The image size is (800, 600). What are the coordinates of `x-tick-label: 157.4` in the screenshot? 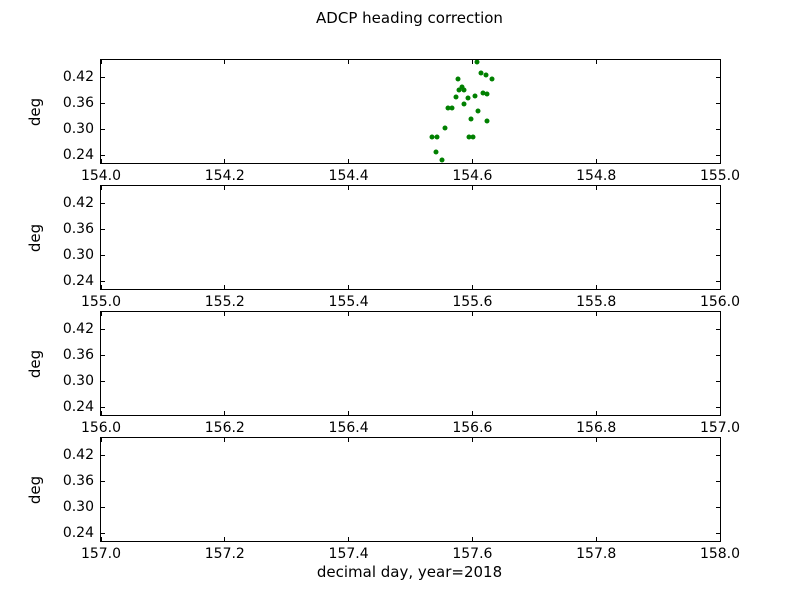 It's located at (348, 554).